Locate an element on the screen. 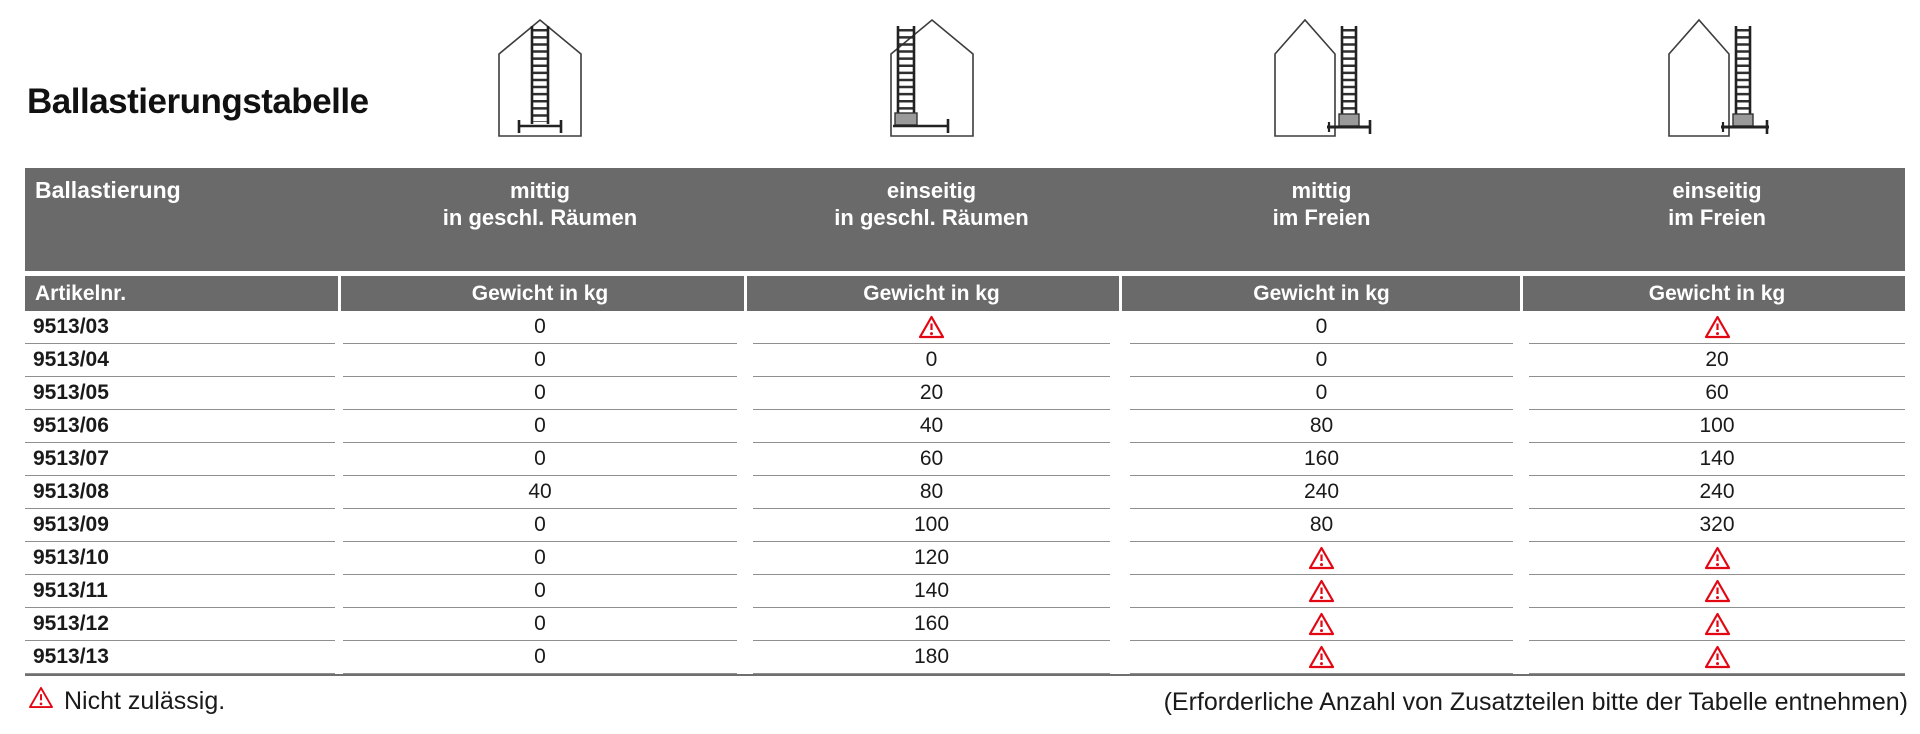  corner-label: Ballastierung is located at coordinates (108, 190).